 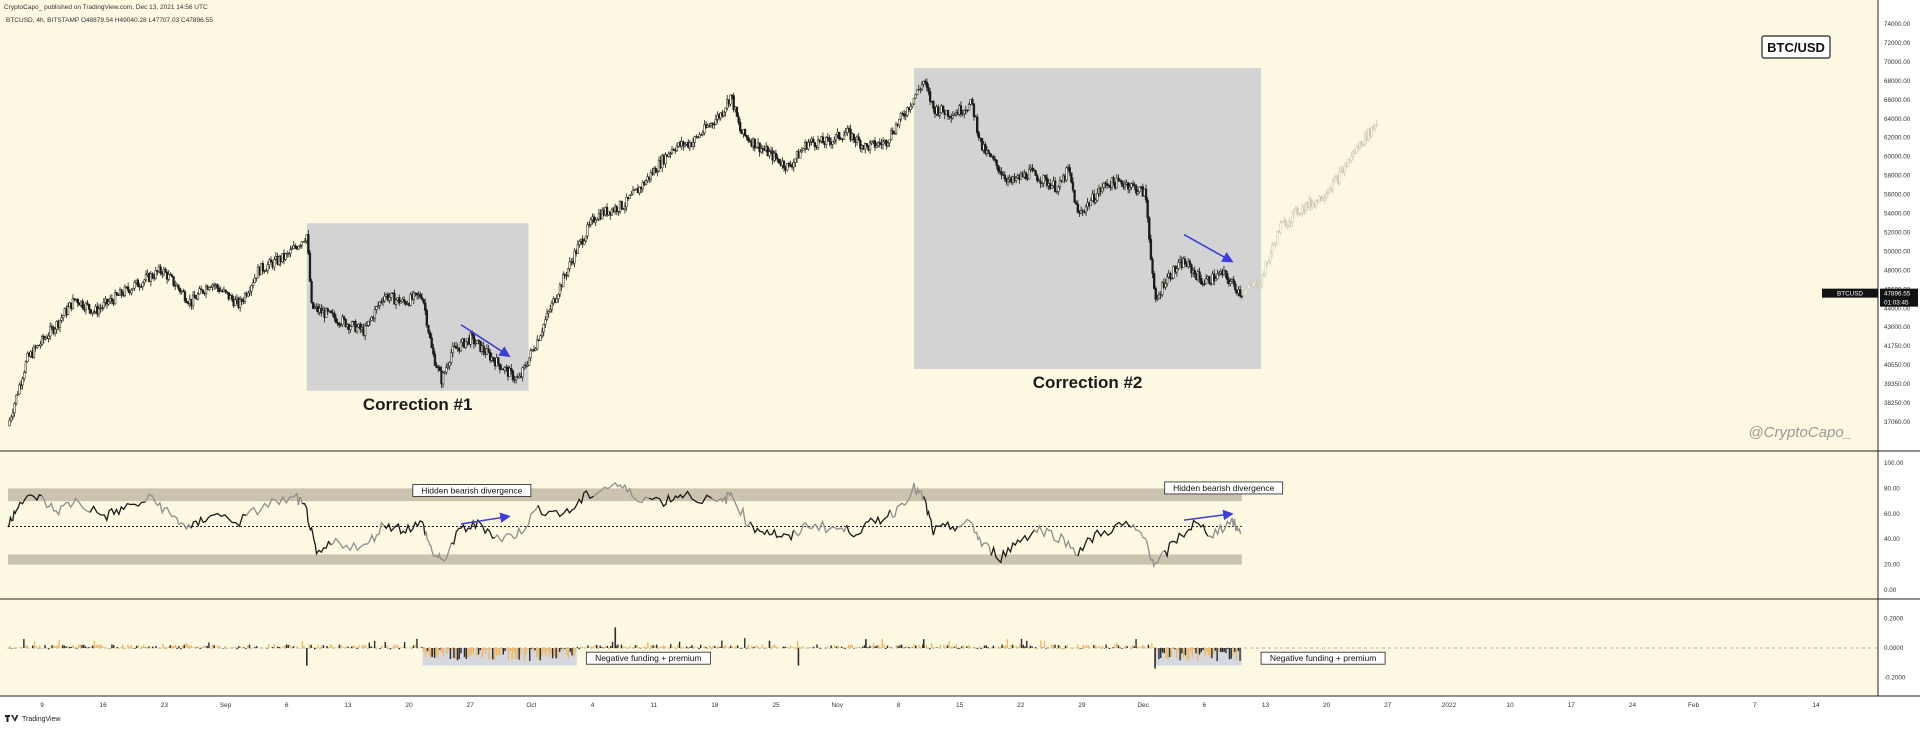 What do you see at coordinates (409, 705) in the screenshot?
I see `time-tick-label: 20` at bounding box center [409, 705].